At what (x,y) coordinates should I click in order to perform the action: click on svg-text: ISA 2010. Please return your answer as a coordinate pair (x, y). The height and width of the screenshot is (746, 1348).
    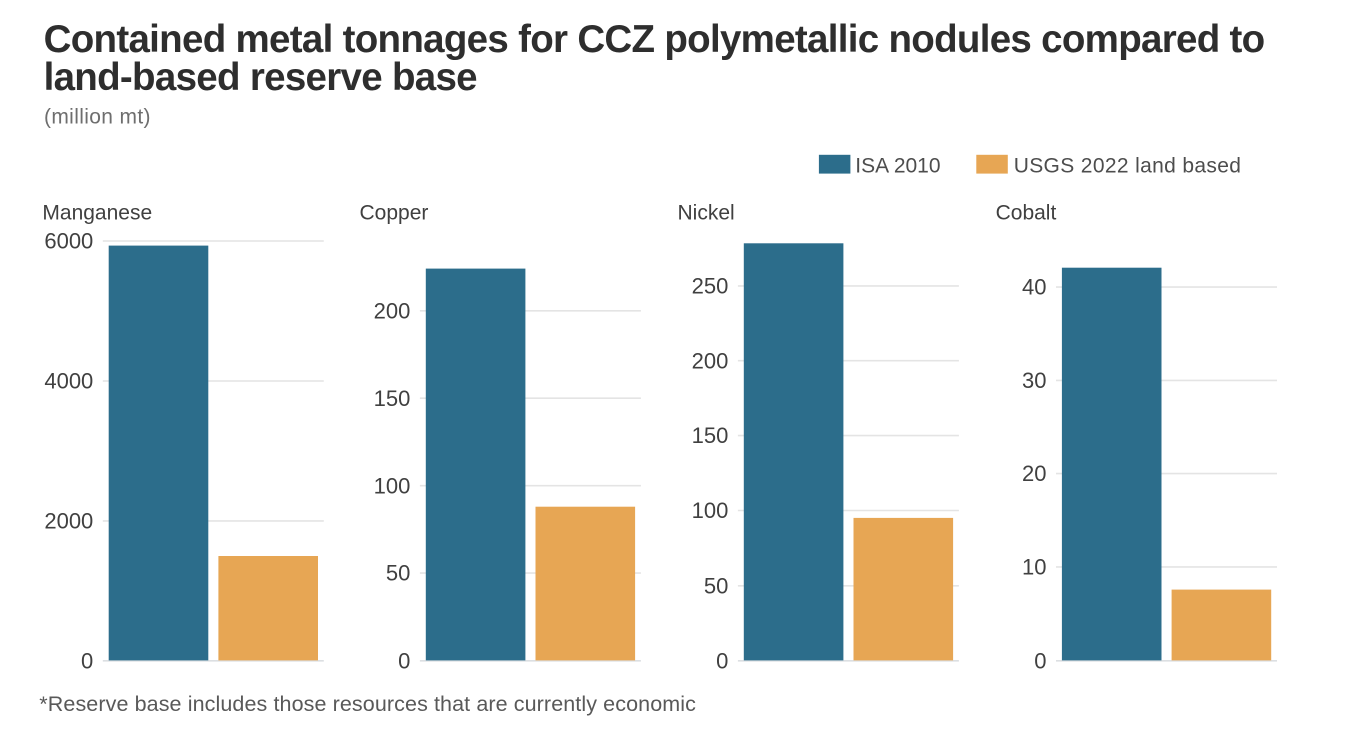
    Looking at the image, I should click on (897, 166).